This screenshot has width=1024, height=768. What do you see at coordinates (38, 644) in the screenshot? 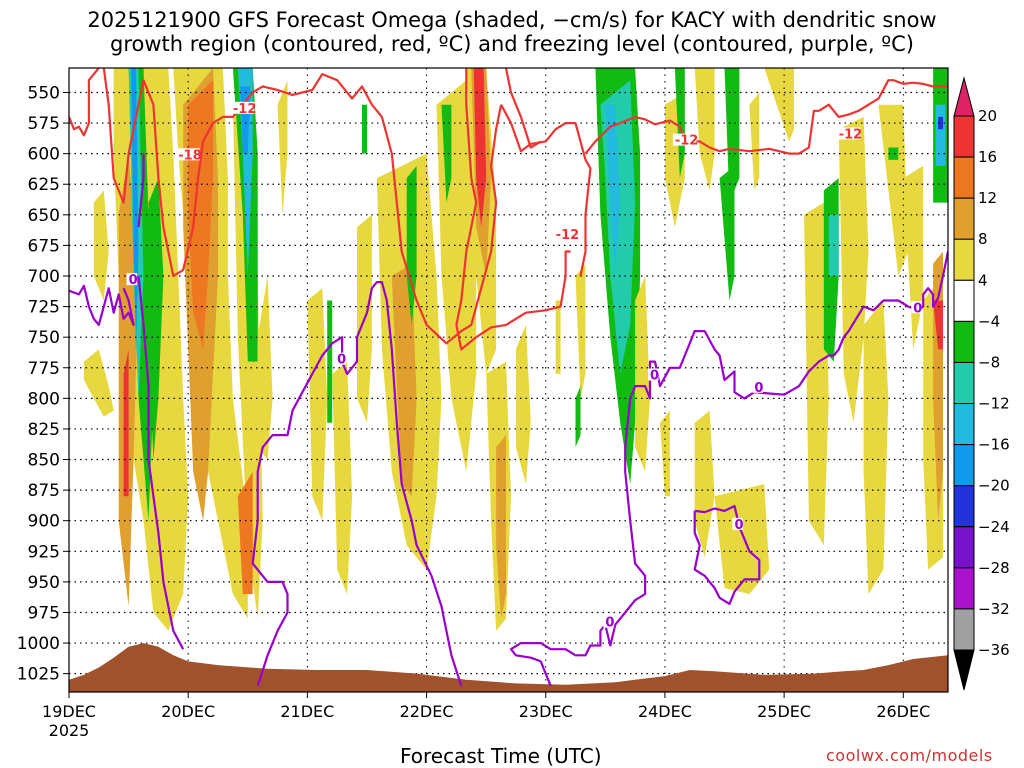
I see `y-tick-label: 1000` at bounding box center [38, 644].